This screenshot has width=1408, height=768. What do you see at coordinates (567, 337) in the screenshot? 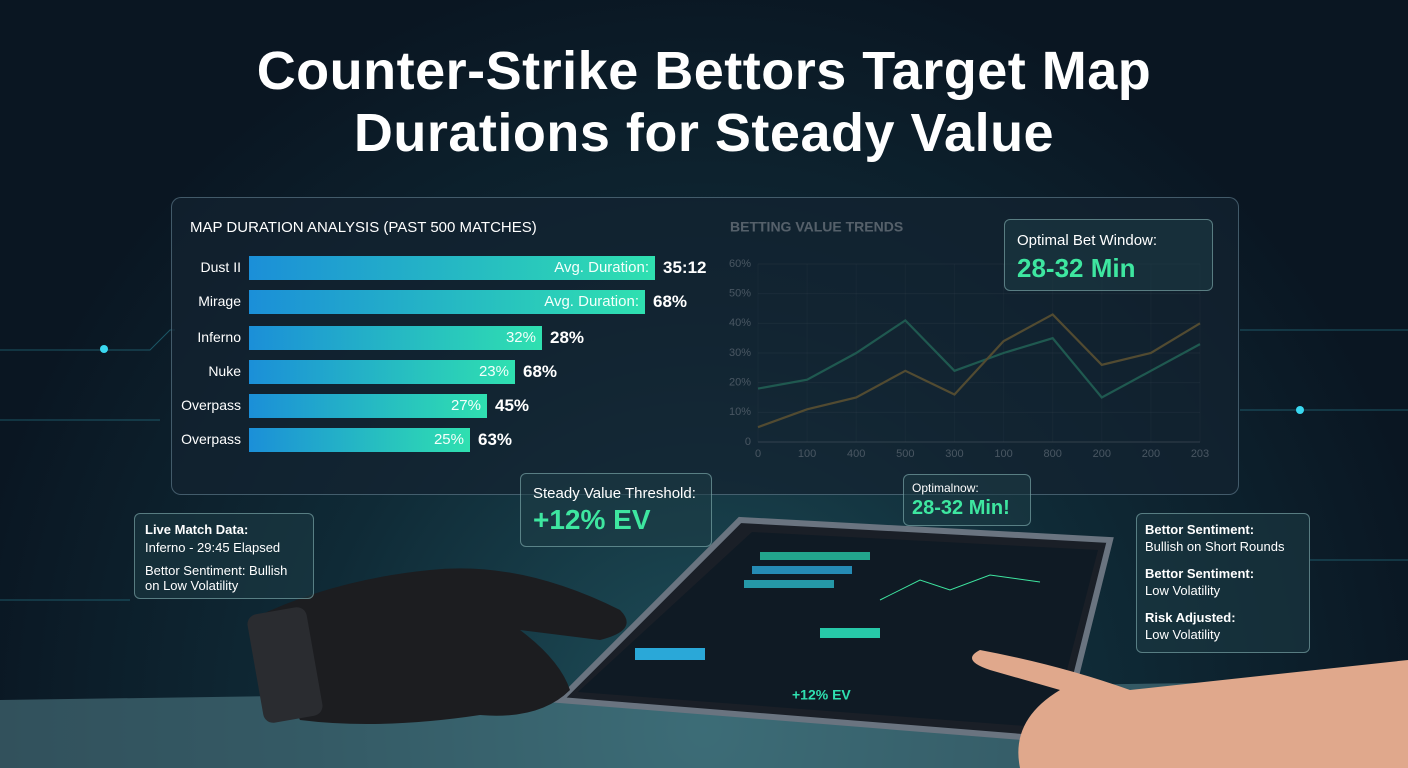
I see `row-value: 28%` at bounding box center [567, 337].